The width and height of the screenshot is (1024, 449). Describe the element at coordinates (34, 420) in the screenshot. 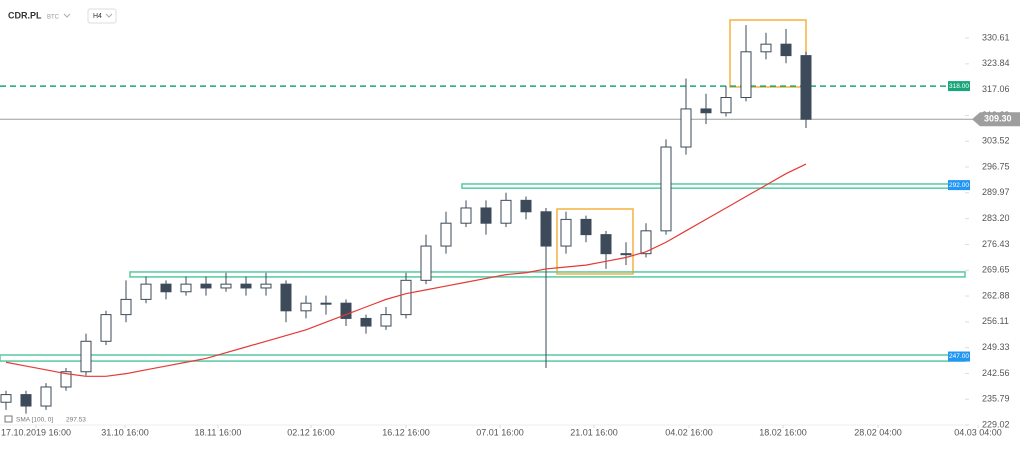

I see `legend-name: SMA [100, 0]` at that location.